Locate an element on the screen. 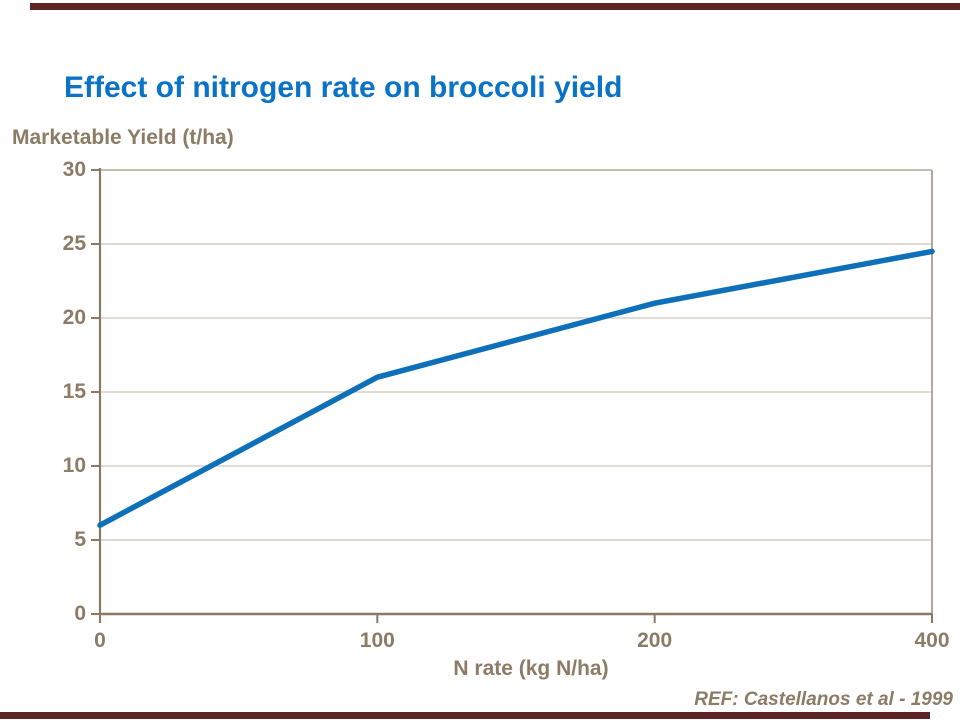 The width and height of the screenshot is (960, 720). top-accent-bar is located at coordinates (495, 6).